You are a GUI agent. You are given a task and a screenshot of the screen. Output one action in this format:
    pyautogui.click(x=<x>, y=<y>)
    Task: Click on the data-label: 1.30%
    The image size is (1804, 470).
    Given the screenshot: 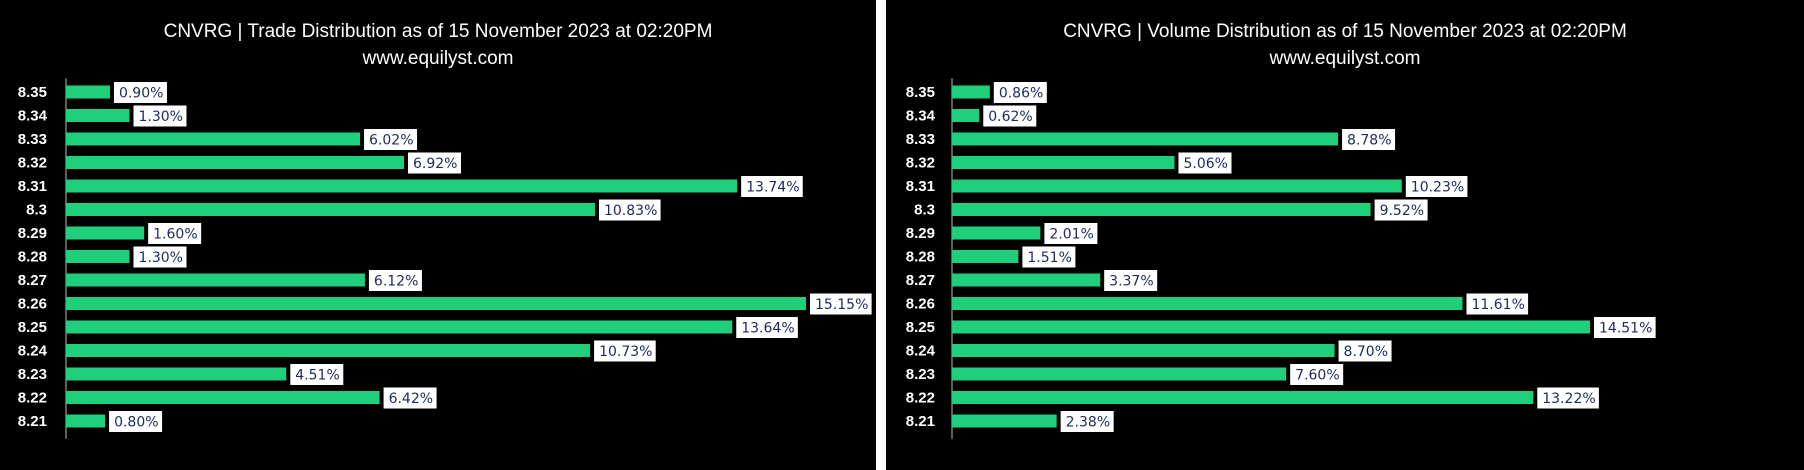 What is the action you would take?
    pyautogui.click(x=160, y=258)
    